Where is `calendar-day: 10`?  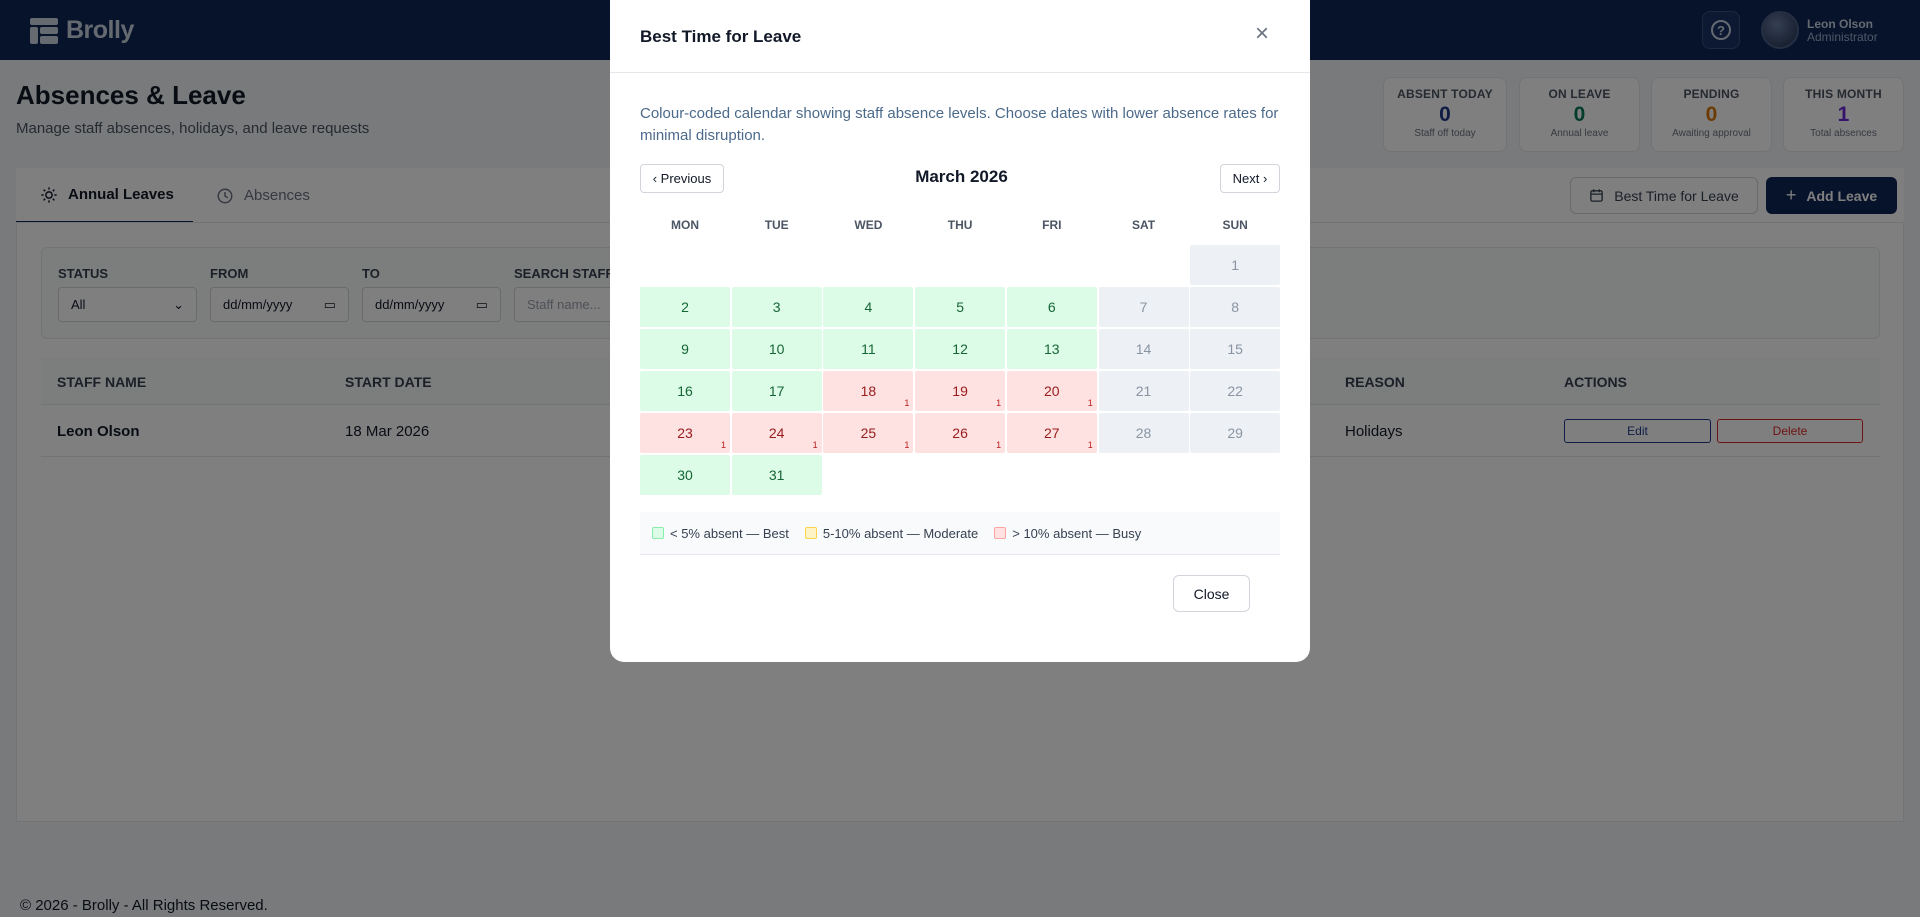 calendar-day: 10 is located at coordinates (776, 349).